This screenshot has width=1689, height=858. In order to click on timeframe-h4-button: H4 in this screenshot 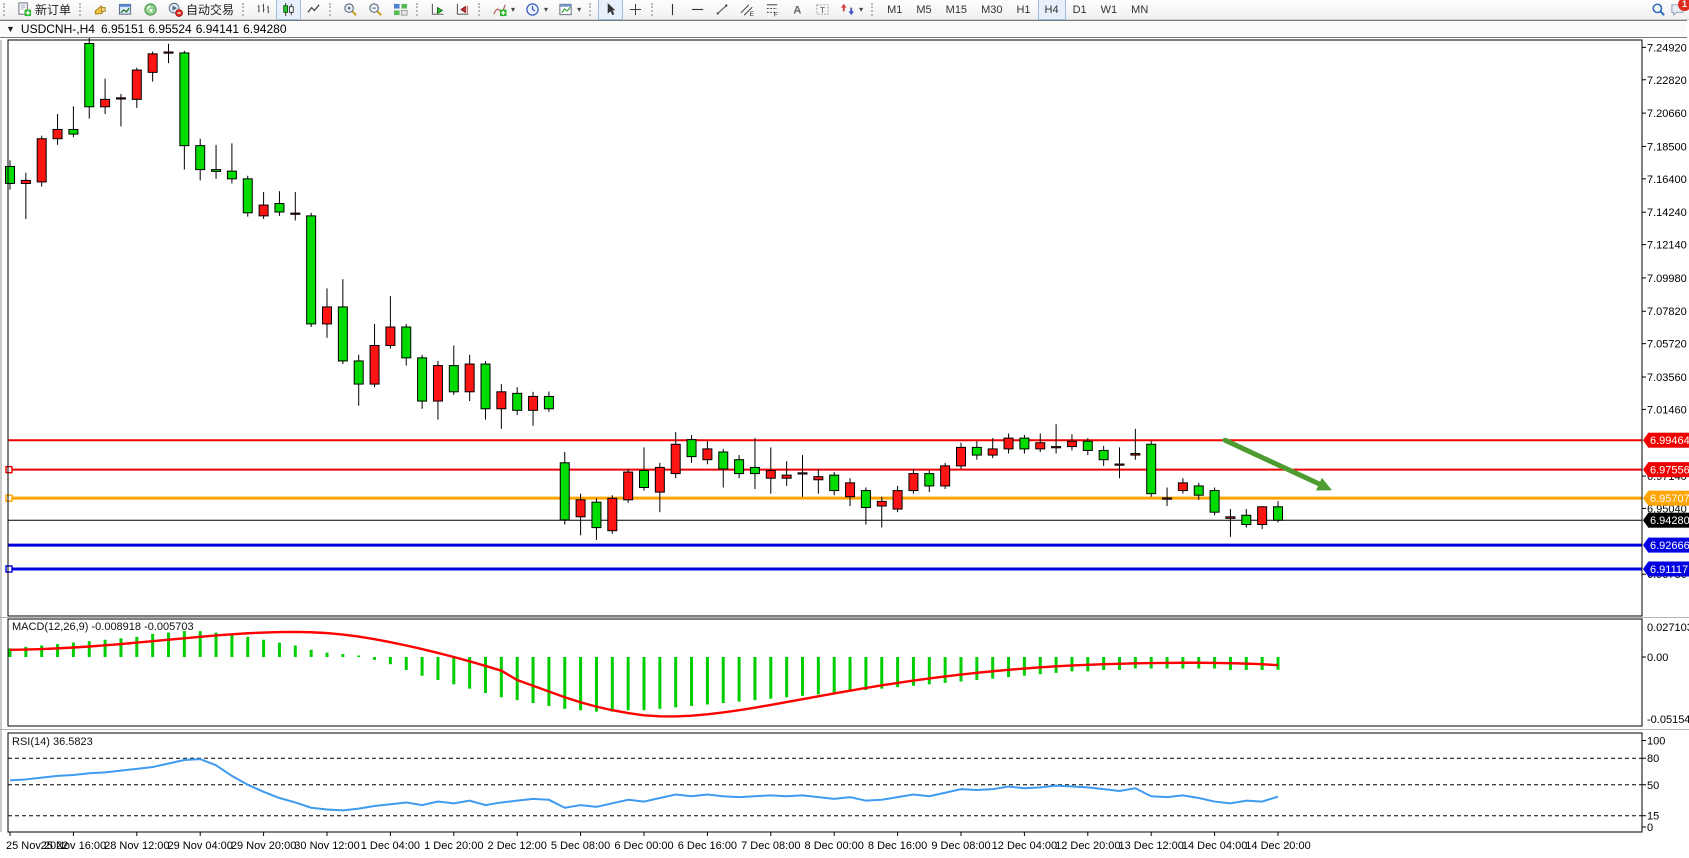, I will do `click(1051, 10)`.